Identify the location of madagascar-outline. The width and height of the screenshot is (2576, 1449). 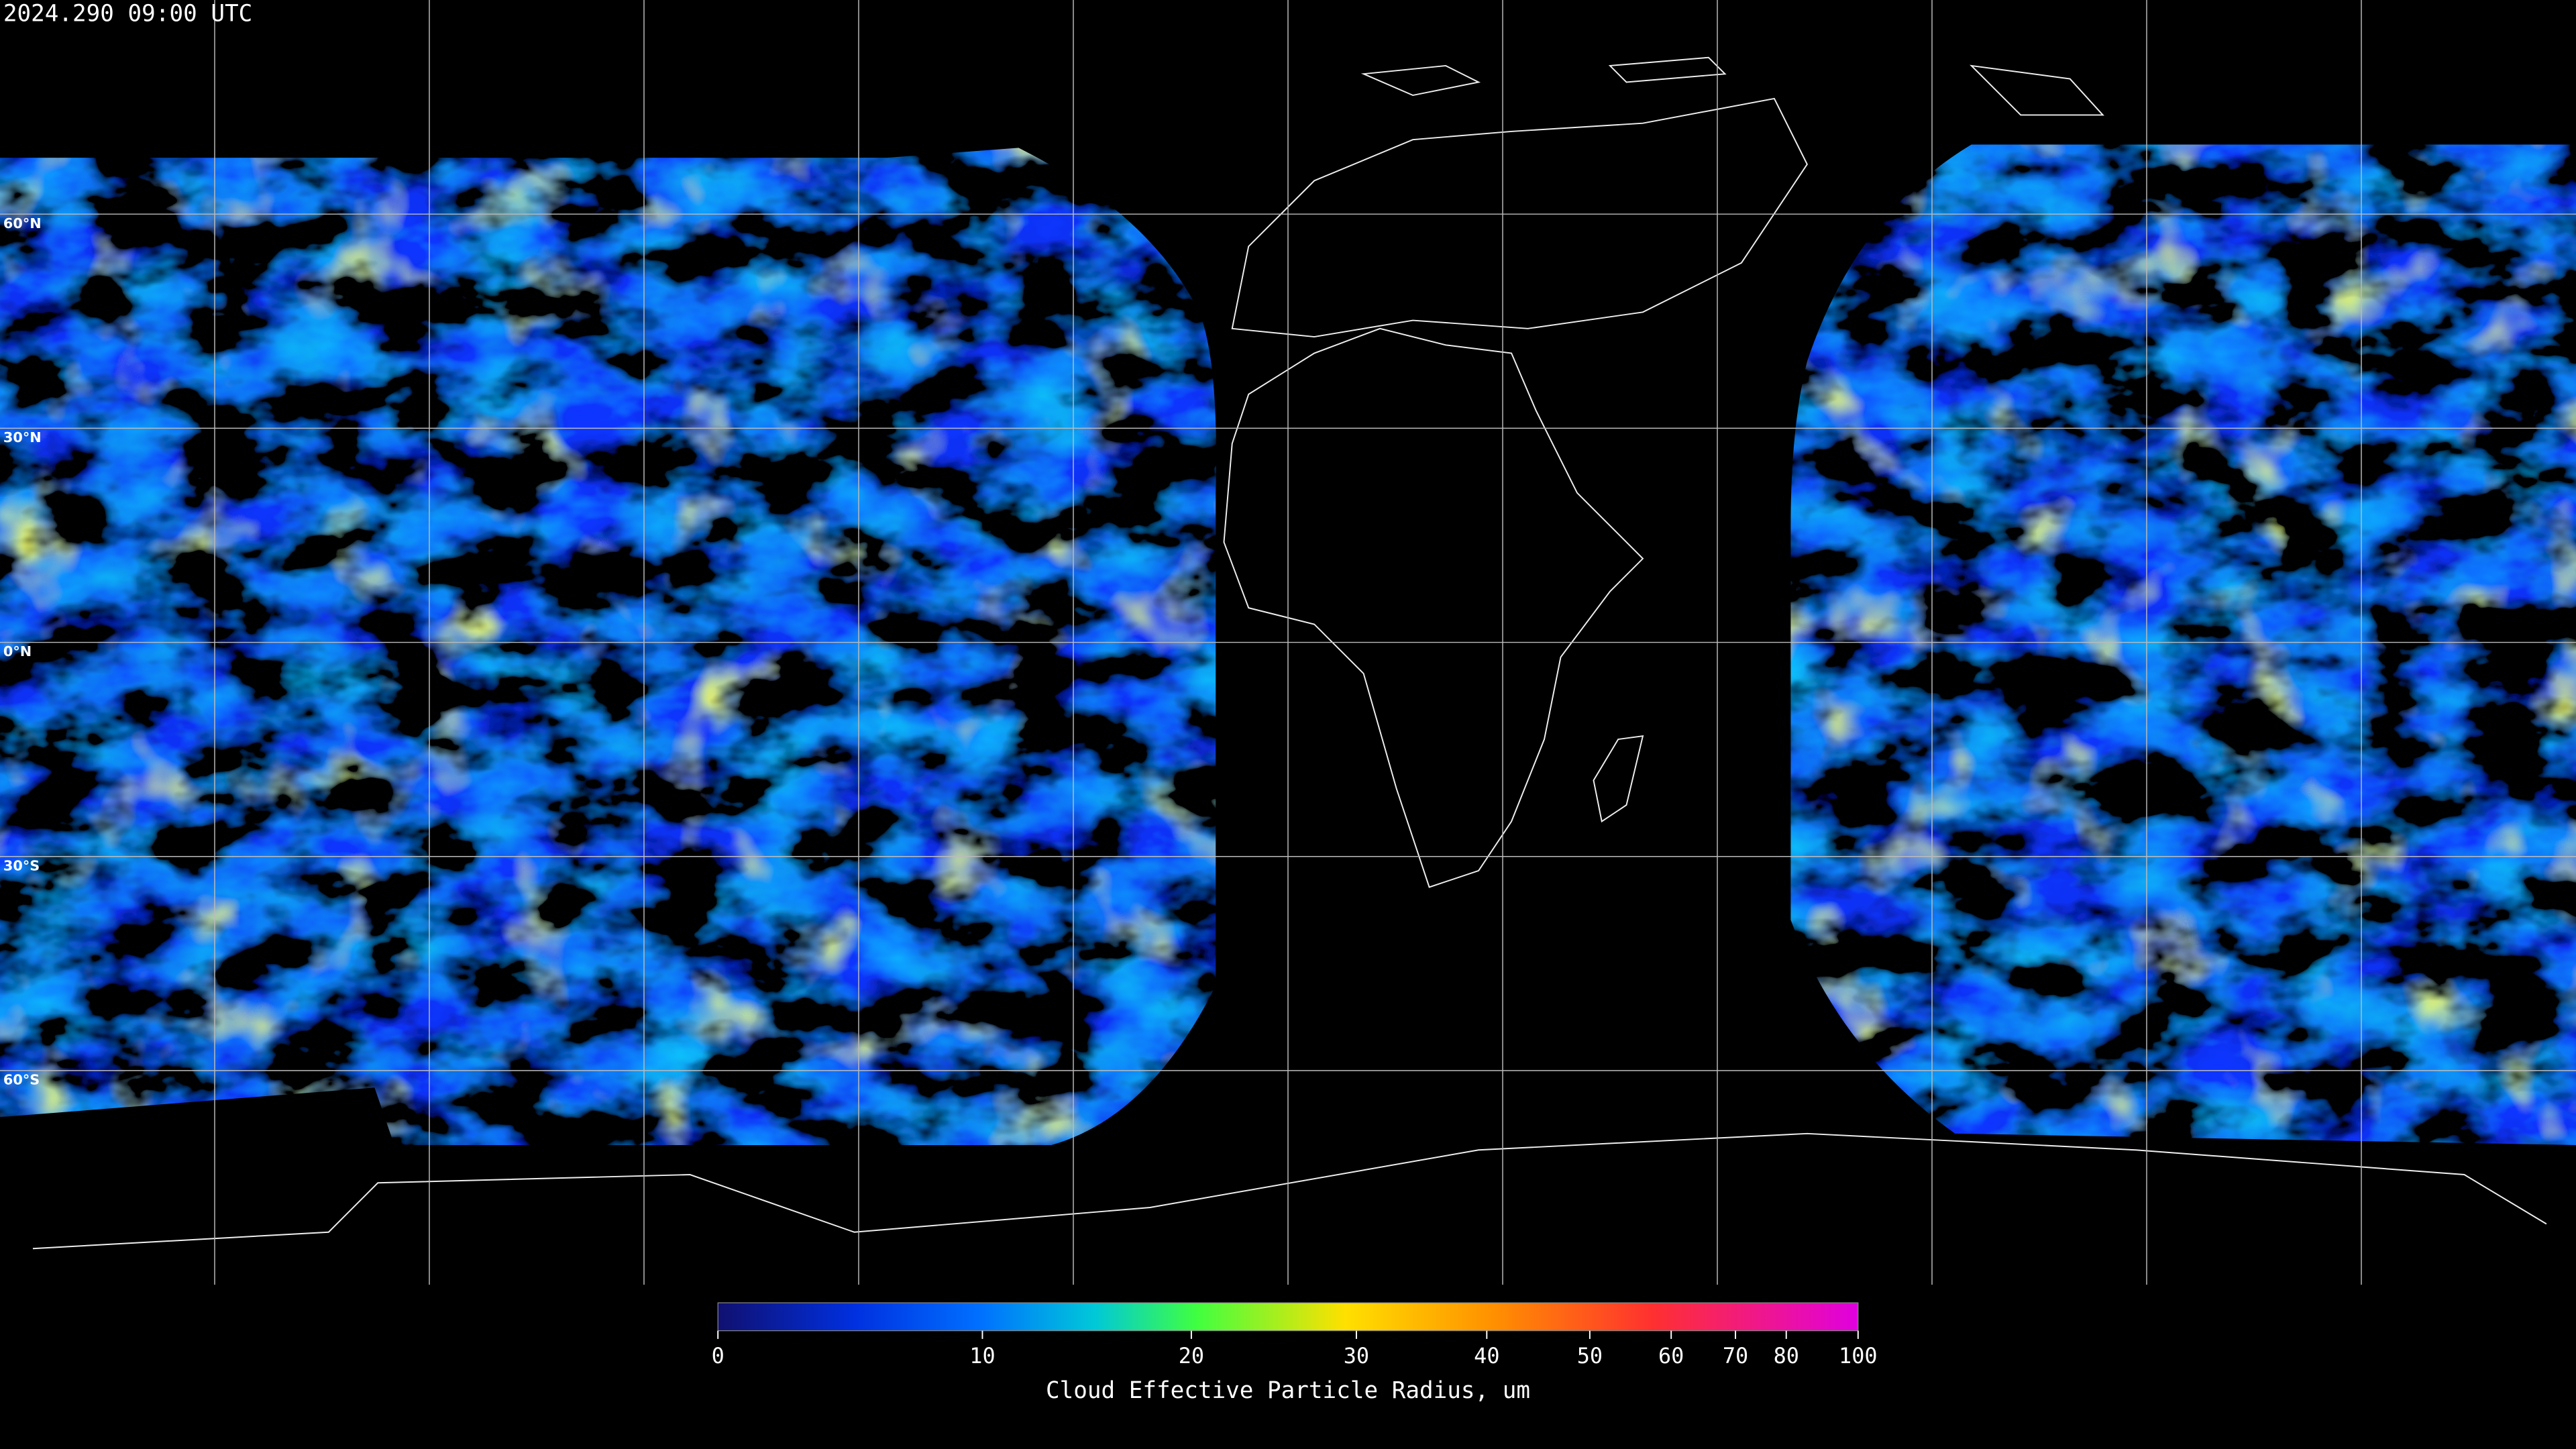
(1618, 779).